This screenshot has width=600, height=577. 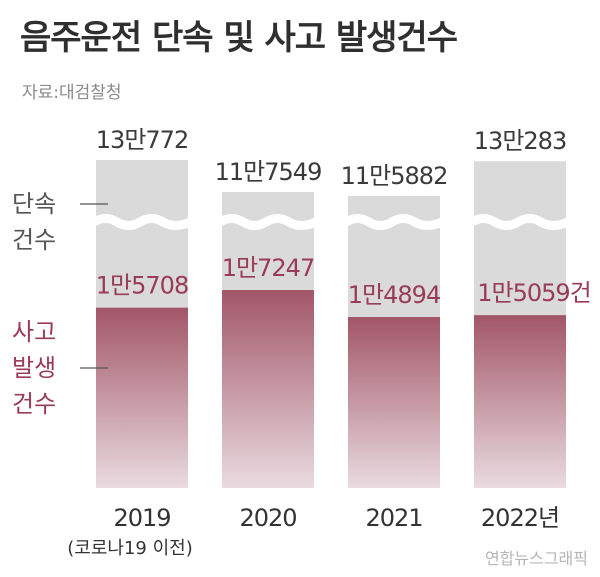 I want to click on enforcement-label-2021: 11만5882, so click(x=394, y=176).